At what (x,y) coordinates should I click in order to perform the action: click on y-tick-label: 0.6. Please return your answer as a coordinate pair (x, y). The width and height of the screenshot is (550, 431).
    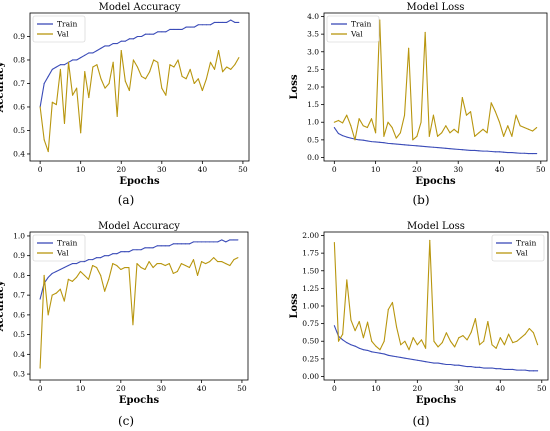
    Looking at the image, I should click on (19, 314).